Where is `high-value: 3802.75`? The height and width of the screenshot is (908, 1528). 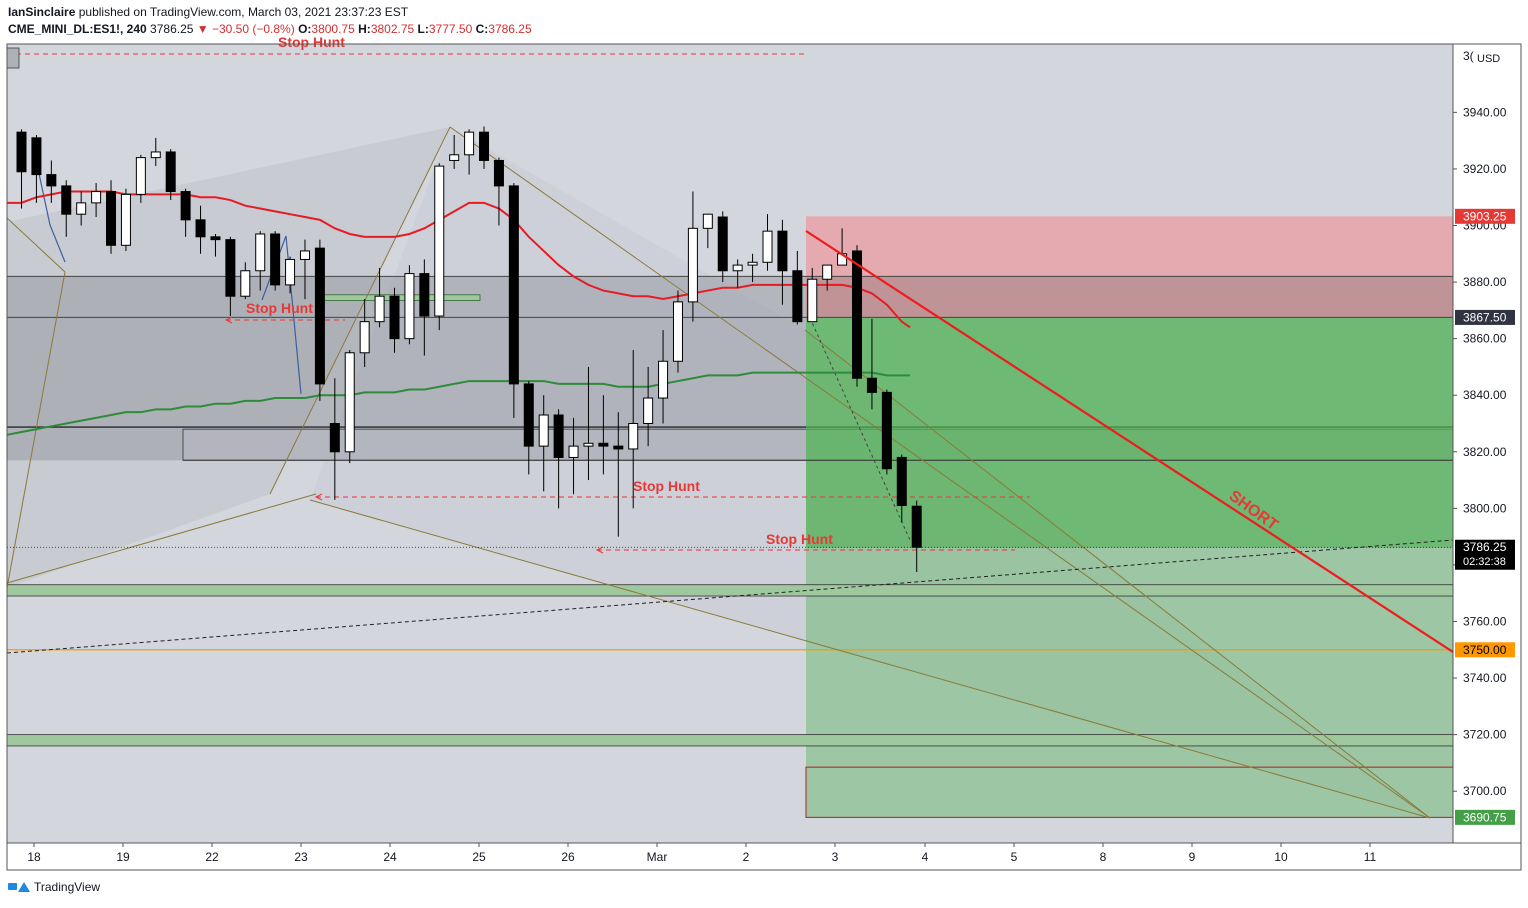 high-value: 3802.75 is located at coordinates (392, 29).